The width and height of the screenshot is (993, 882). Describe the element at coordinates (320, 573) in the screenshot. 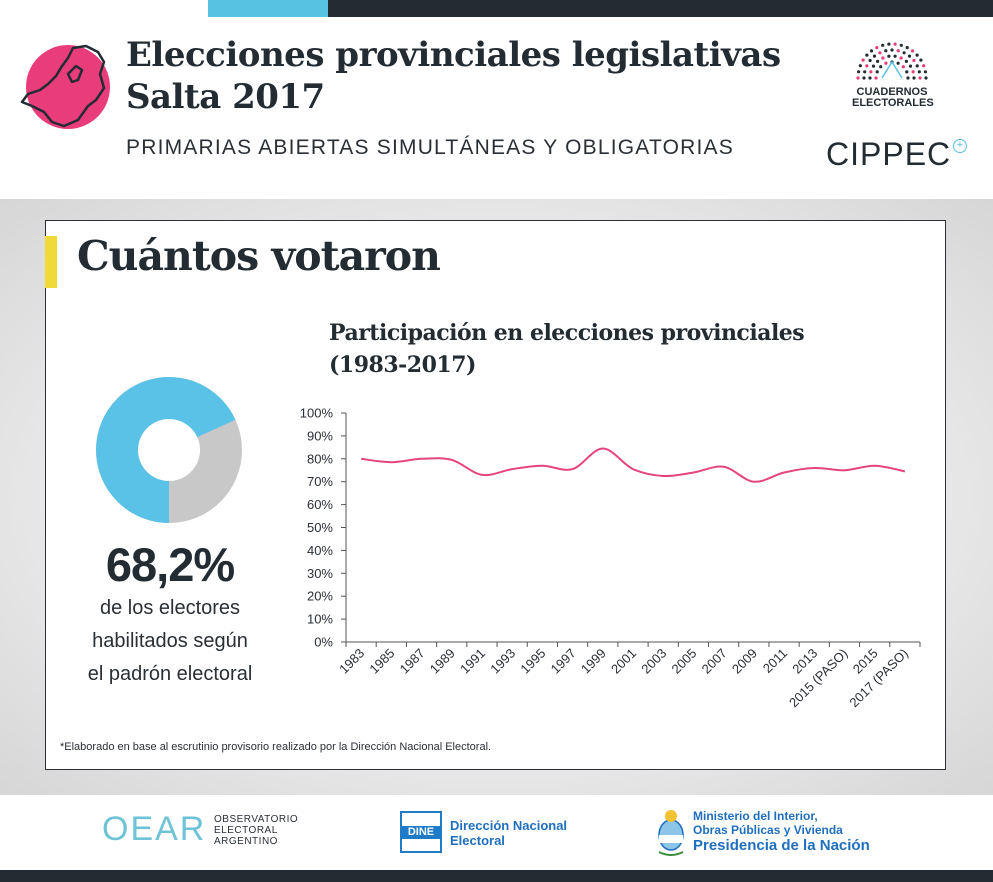

I see `y-tick-label: 30%` at that location.